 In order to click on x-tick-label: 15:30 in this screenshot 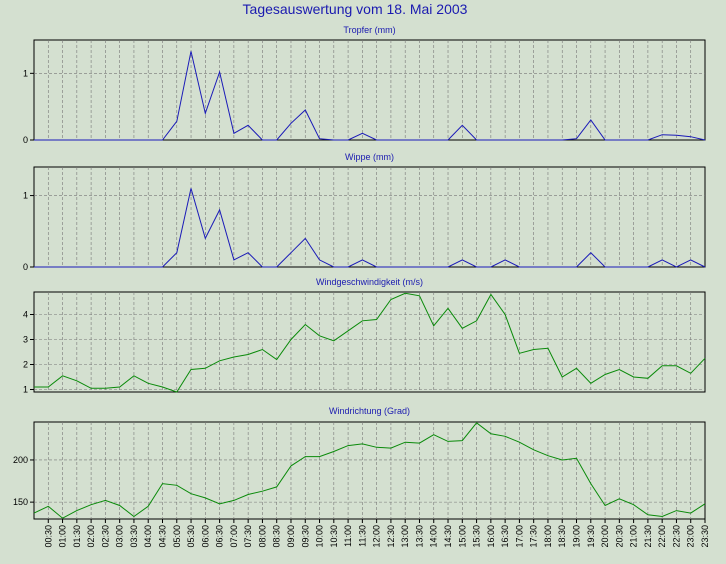, I will do `click(477, 536)`.